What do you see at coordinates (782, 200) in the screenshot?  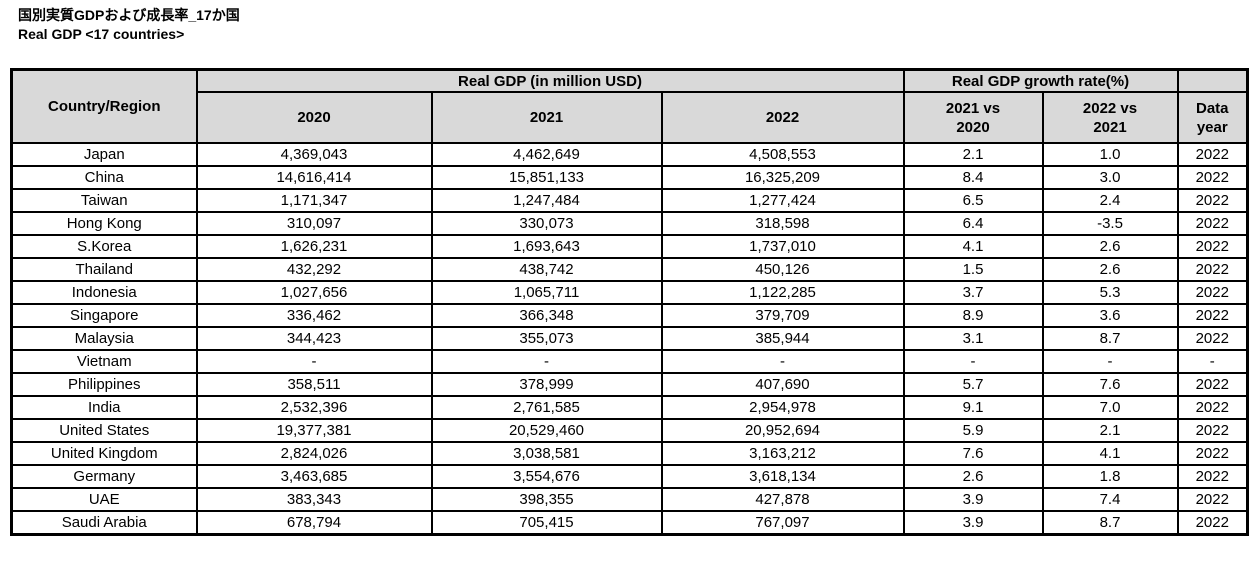 I see `gdp-2022-cell: 1,277,424` at bounding box center [782, 200].